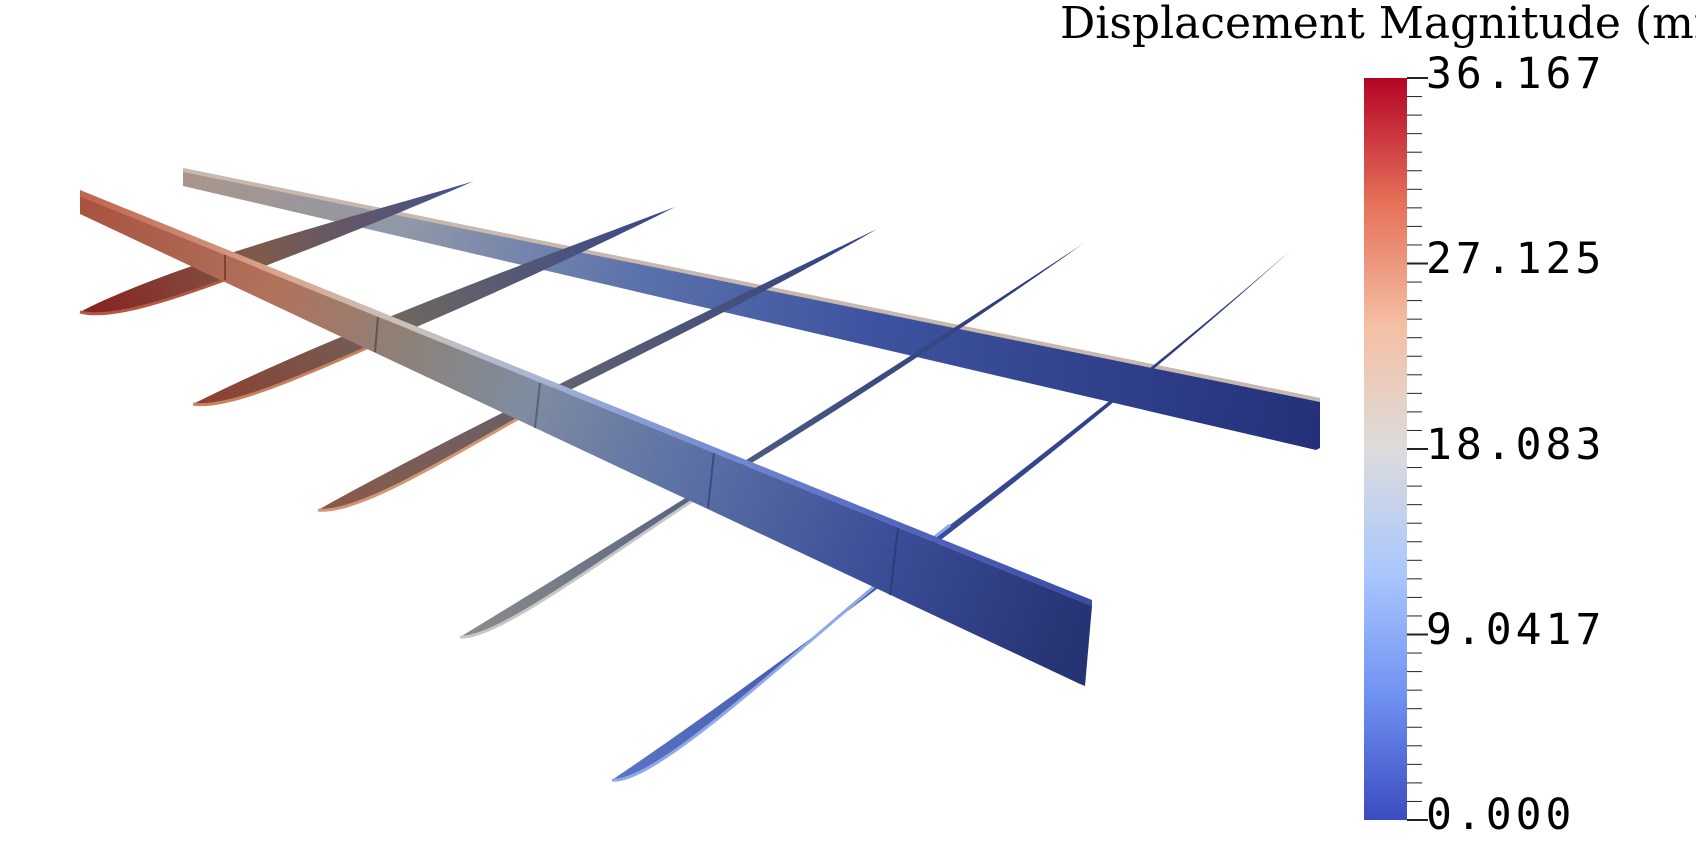 The width and height of the screenshot is (1696, 856). Describe the element at coordinates (1516, 259) in the screenshot. I see `tick-label-75: 27.125` at that location.